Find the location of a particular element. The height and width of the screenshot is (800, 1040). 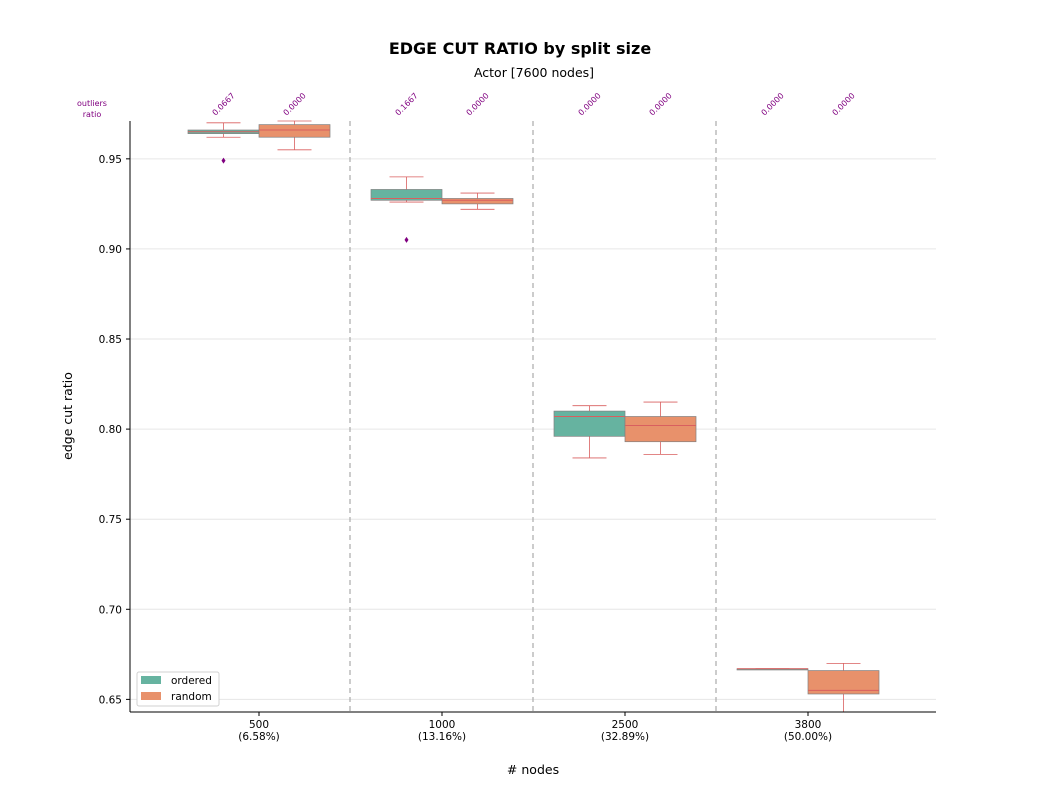

y-tick-label: 0.65 is located at coordinates (110, 700).